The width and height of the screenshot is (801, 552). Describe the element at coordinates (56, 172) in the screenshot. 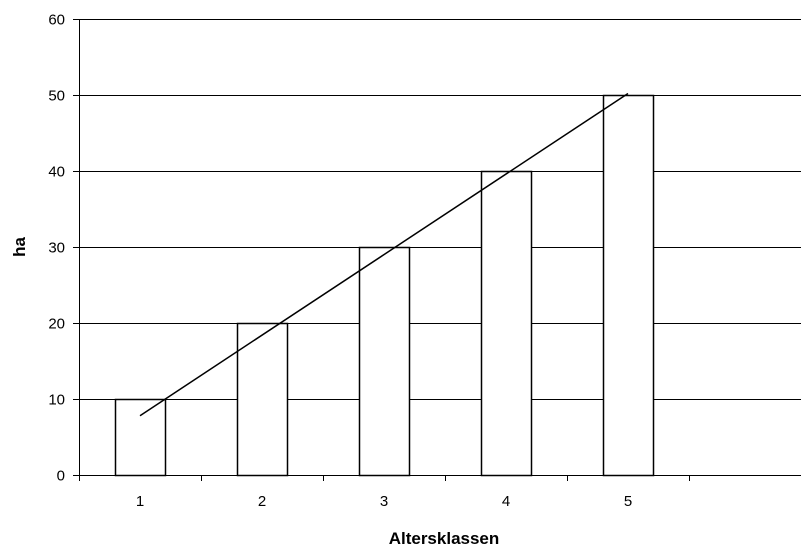

I see `y-tick-label: 40` at that location.